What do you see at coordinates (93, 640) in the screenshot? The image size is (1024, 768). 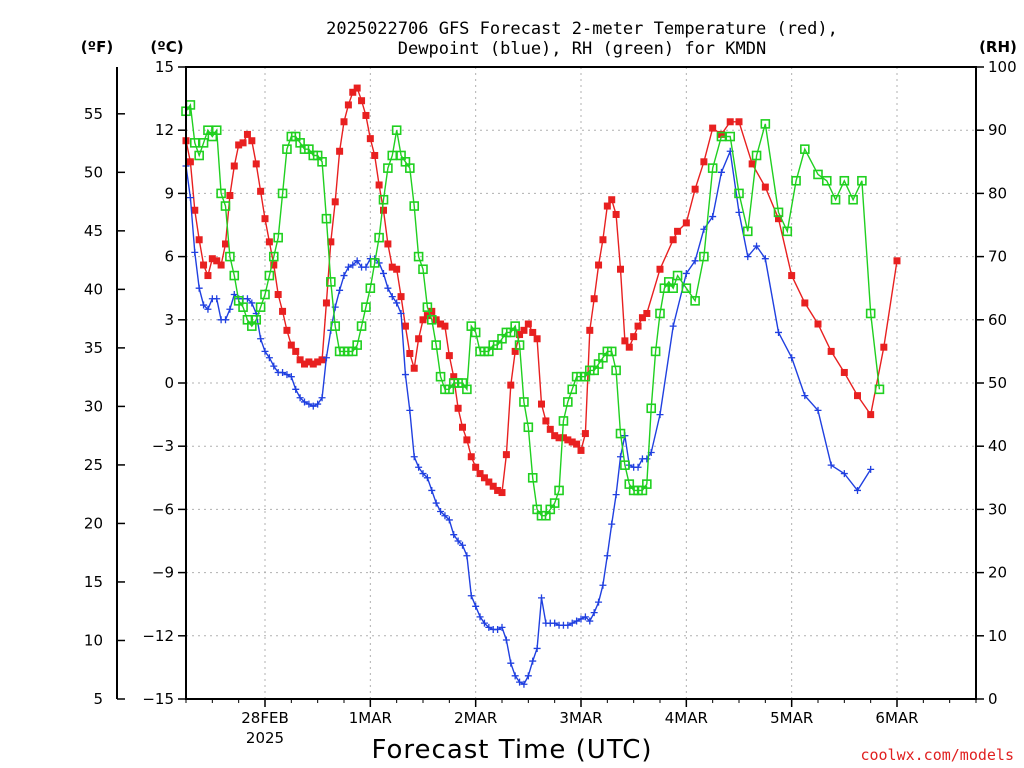 I see `fahrenheit-tick-label: 10` at bounding box center [93, 640].